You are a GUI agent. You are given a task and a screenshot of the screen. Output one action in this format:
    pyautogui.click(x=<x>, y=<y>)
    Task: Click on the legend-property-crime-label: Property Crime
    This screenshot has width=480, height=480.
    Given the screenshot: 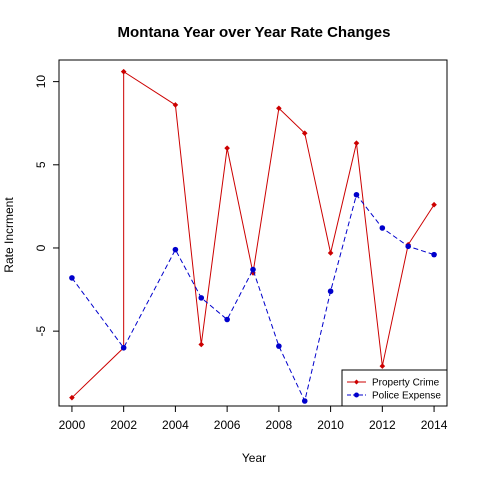 What is the action you would take?
    pyautogui.click(x=406, y=383)
    